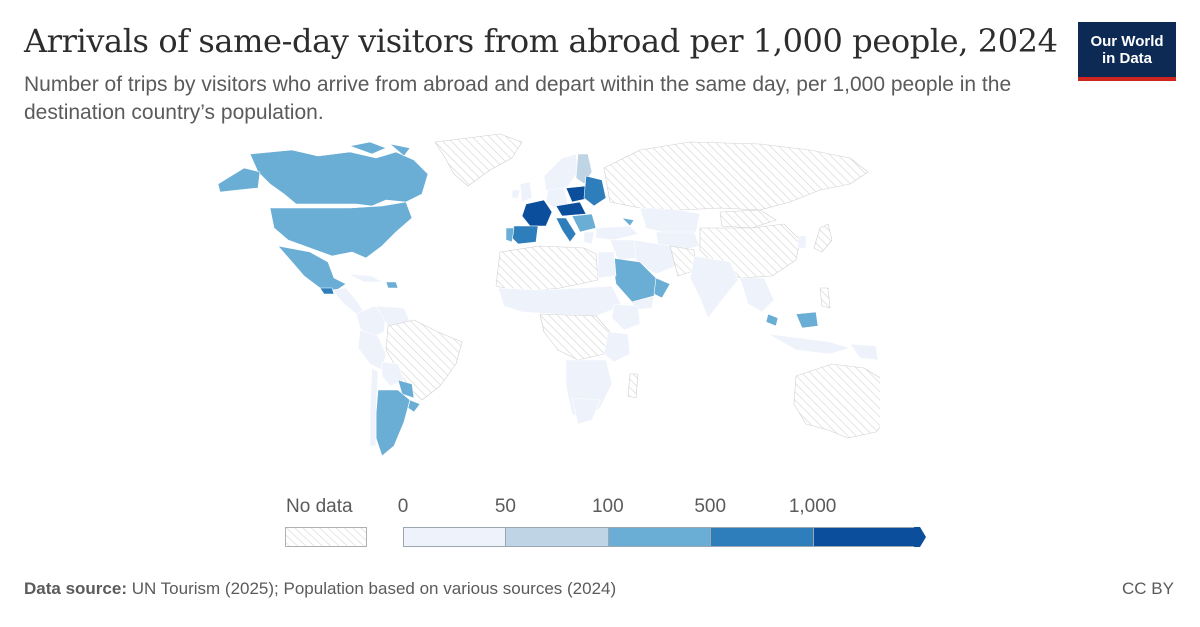 This screenshot has height=627, width=1200. What do you see at coordinates (617, 233) in the screenshot?
I see `country-turkey` at bounding box center [617, 233].